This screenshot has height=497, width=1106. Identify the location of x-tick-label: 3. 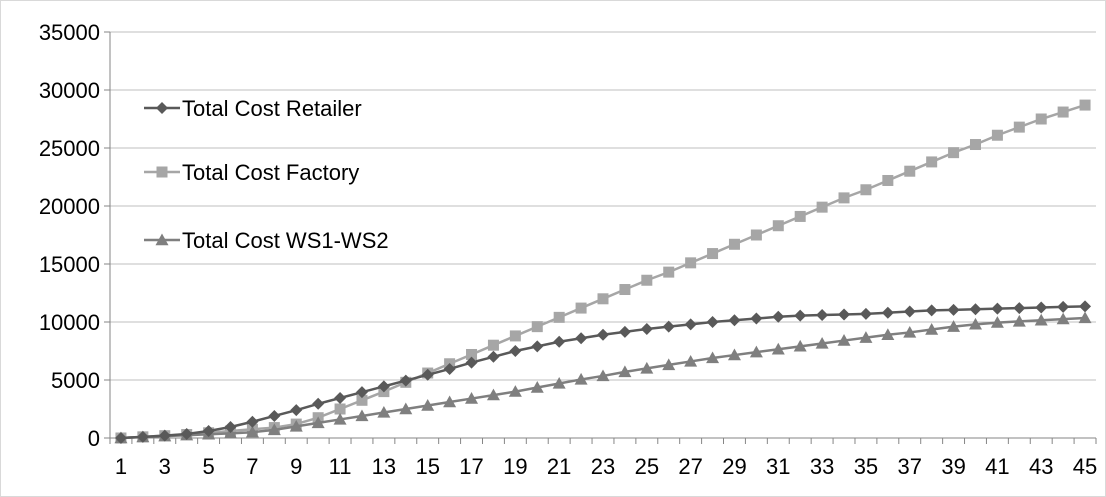
(165, 466).